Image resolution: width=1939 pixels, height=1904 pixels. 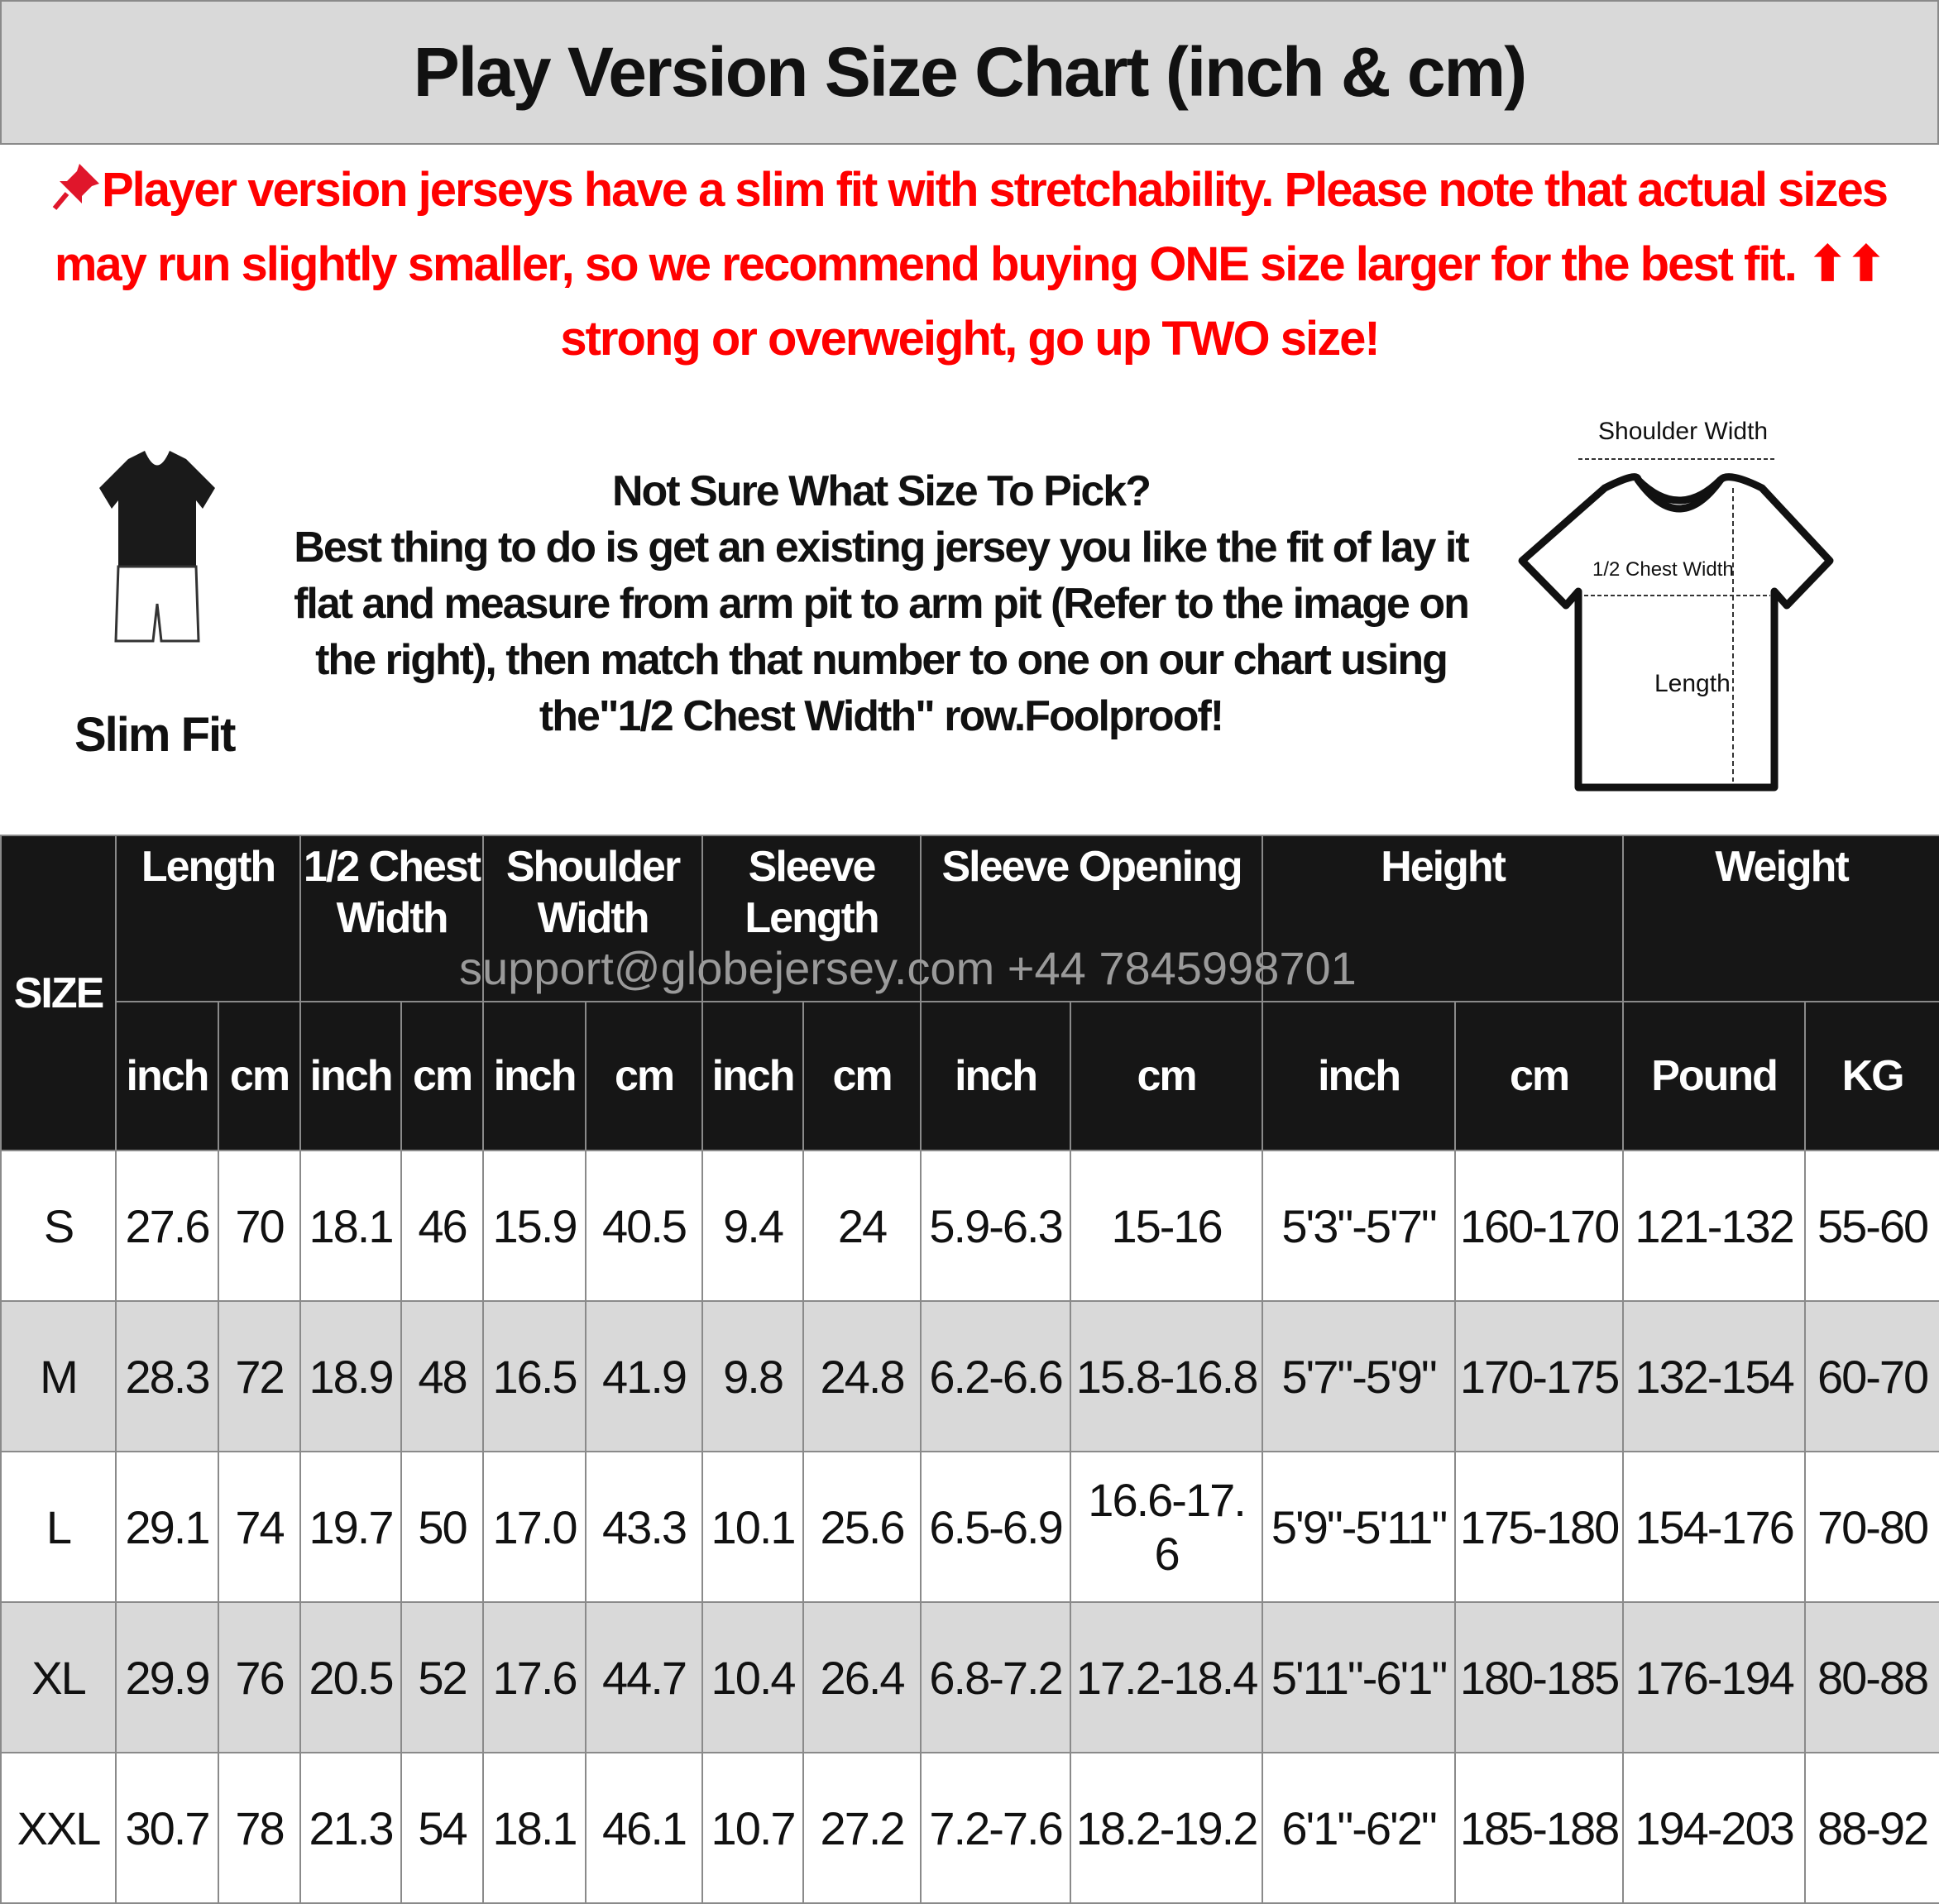 What do you see at coordinates (1359, 1677) in the screenshot?
I see `value-cell: 5'11"-6'1"` at bounding box center [1359, 1677].